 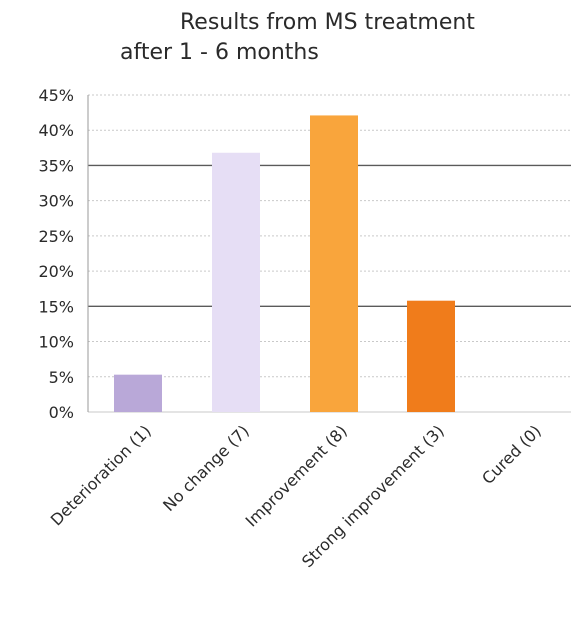 What do you see at coordinates (219, 52) in the screenshot?
I see `chart-title-line-2: after 1 - 6 months` at bounding box center [219, 52].